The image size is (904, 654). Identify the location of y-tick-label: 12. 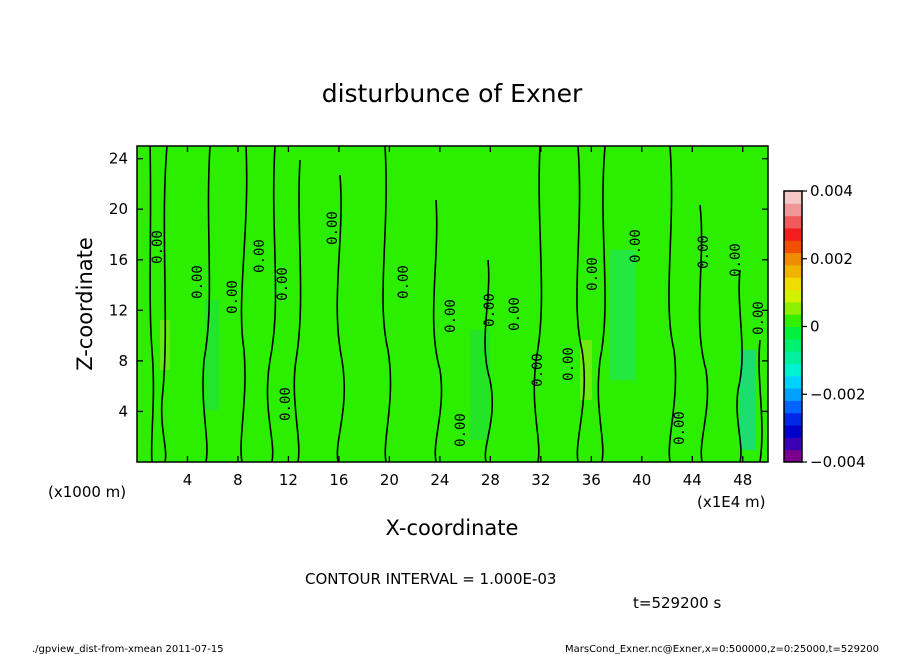
(118, 310).